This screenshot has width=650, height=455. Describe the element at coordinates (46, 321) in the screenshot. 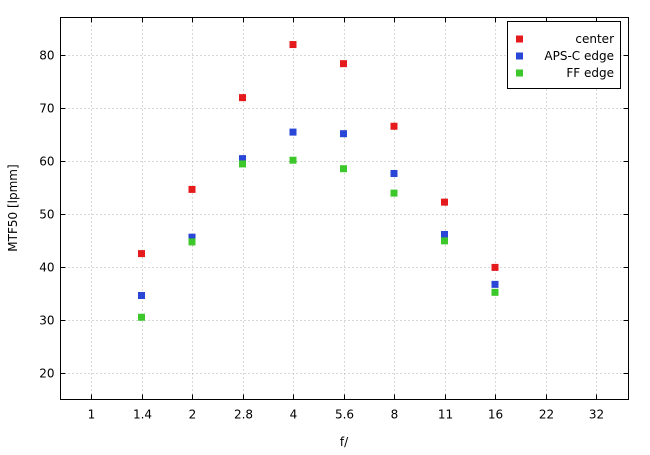

I see `y-tick-label: 30` at that location.